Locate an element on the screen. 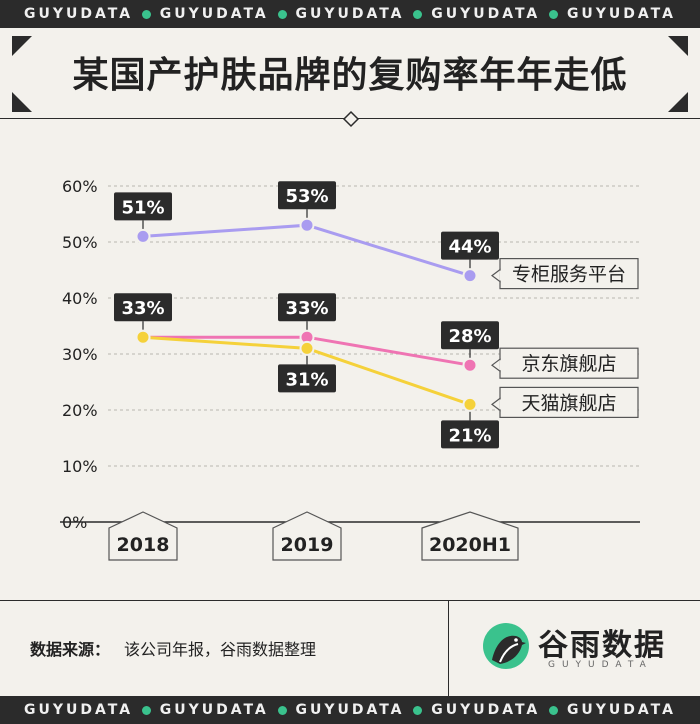 The image size is (700, 724). data-label: 21% is located at coordinates (469, 435).